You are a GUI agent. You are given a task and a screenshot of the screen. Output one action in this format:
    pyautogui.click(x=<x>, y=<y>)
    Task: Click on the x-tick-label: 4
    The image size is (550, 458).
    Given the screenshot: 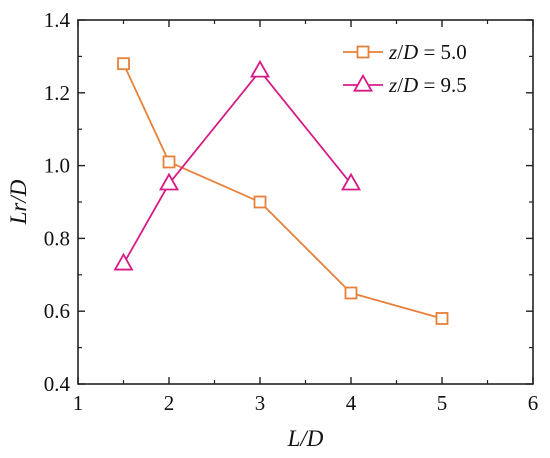 What is the action you would take?
    pyautogui.click(x=351, y=403)
    